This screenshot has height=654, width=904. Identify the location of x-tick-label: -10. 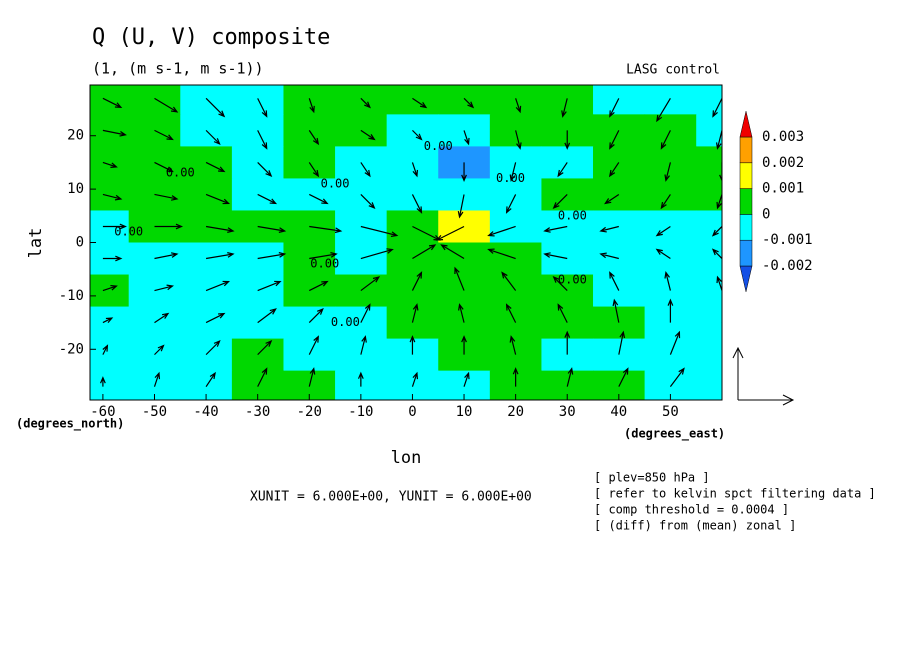
(360, 412).